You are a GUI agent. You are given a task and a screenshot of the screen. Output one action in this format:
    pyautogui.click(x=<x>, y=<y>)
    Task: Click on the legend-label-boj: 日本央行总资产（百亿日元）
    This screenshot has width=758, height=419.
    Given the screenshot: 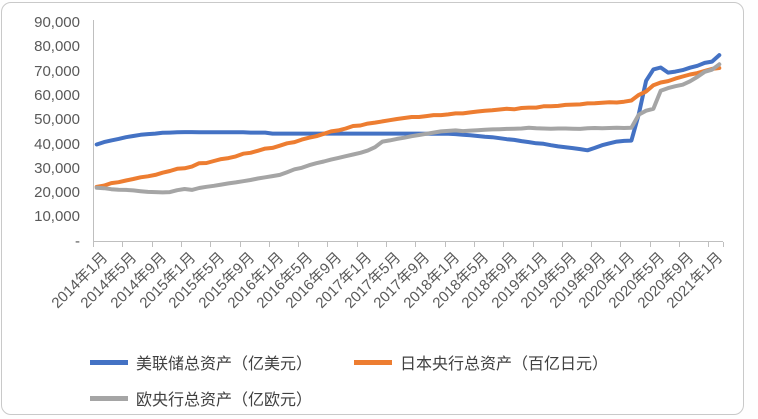 What is the action you would take?
    pyautogui.click(x=504, y=364)
    